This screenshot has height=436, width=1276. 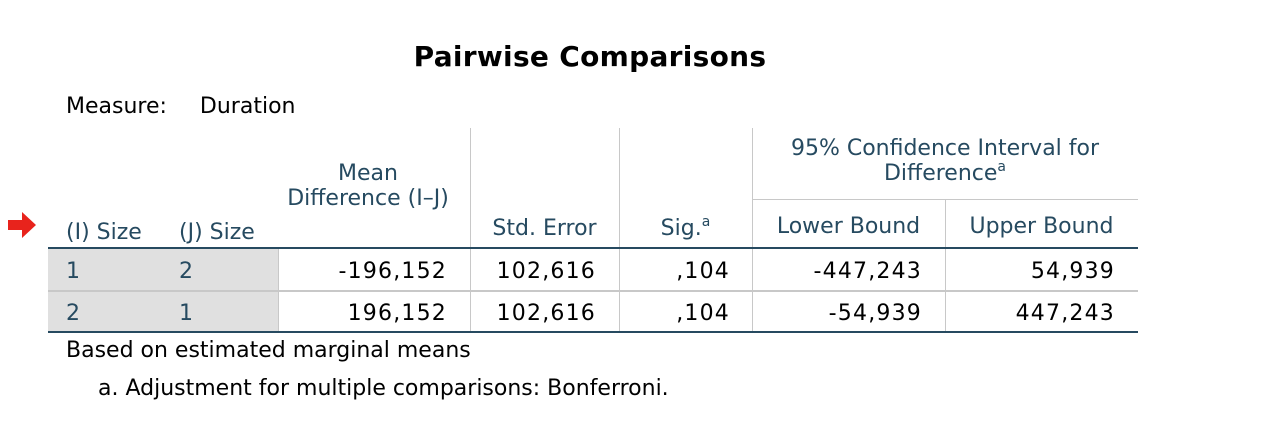 I want to click on table-title: Pairwise Comparisons, so click(x=590, y=56).